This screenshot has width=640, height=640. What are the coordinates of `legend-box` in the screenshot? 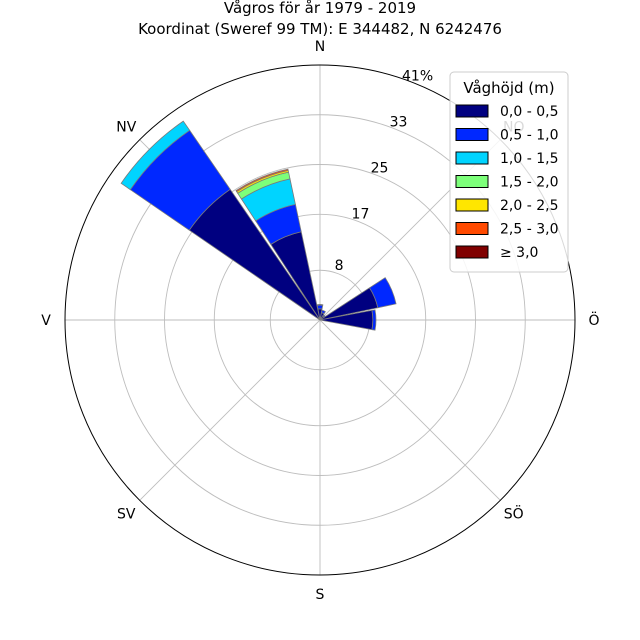 It's located at (509, 172).